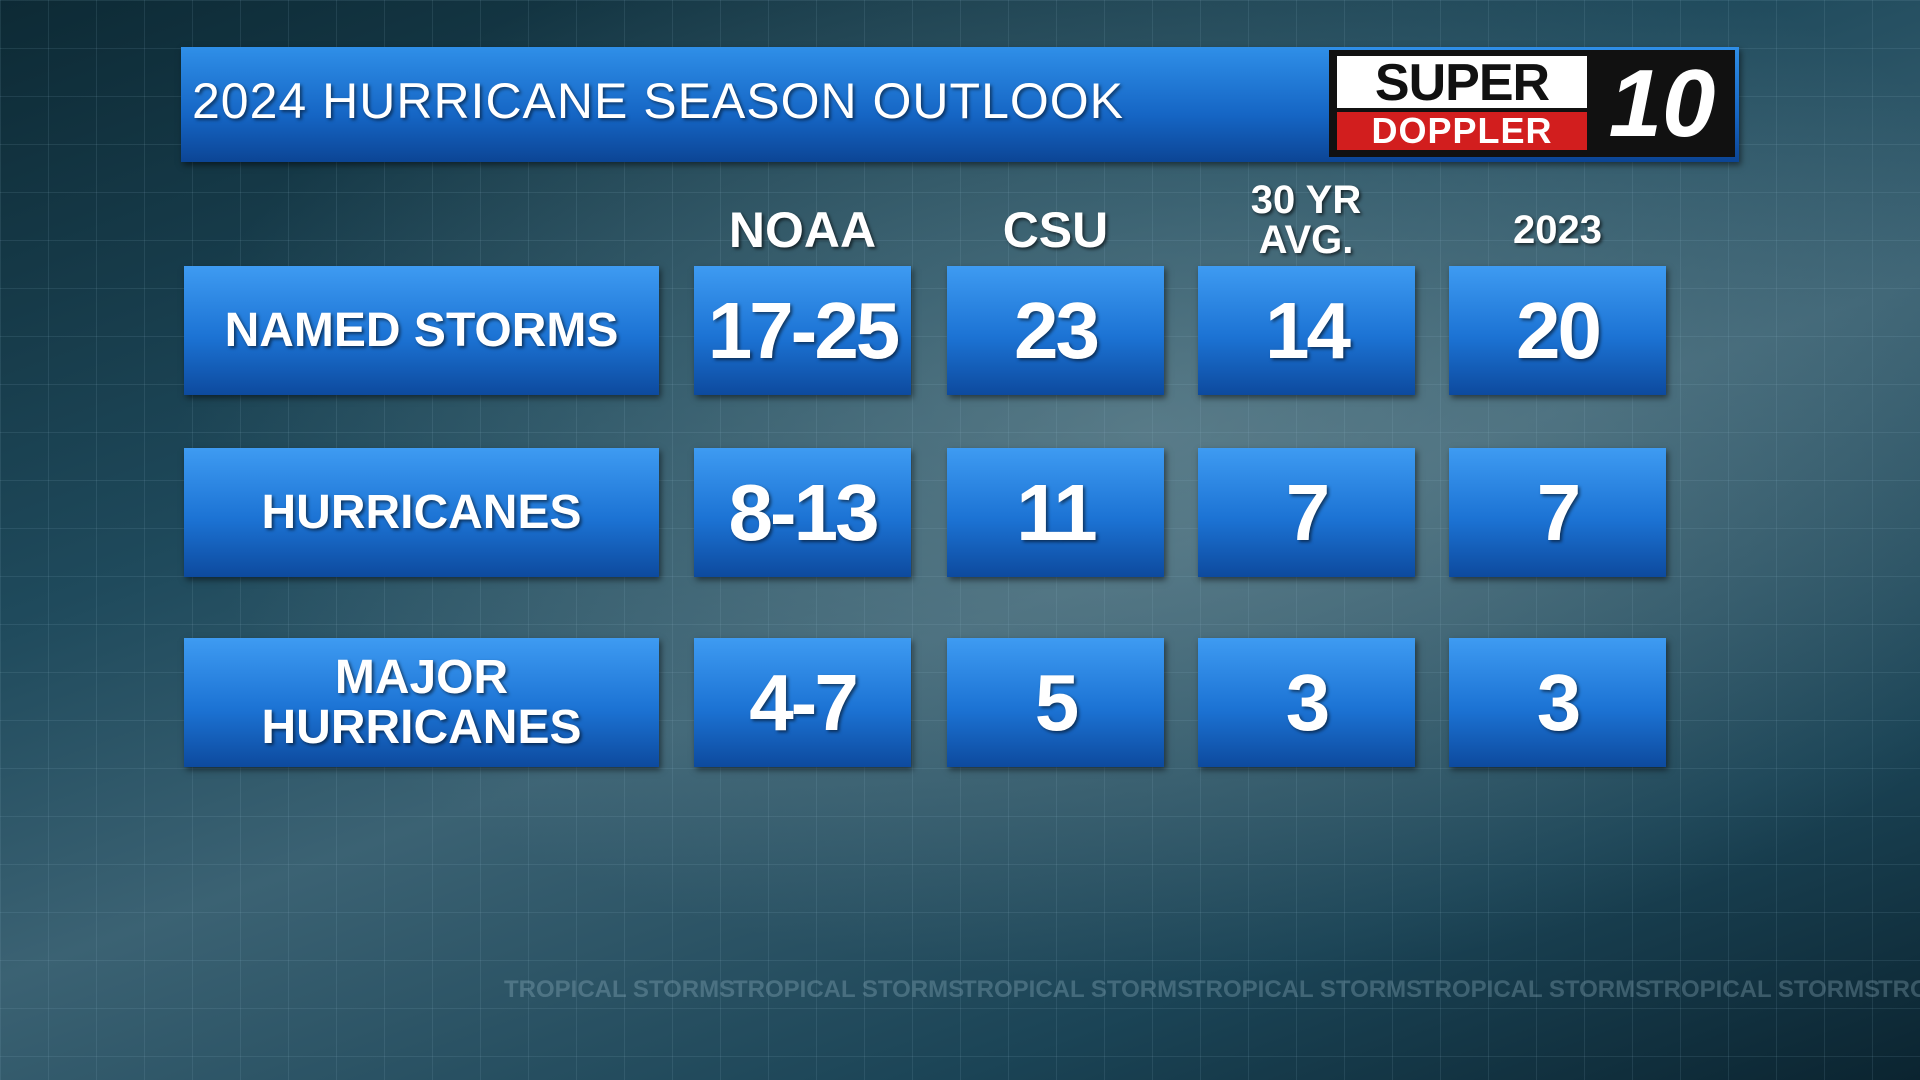 Image resolution: width=1920 pixels, height=1080 pixels. Describe the element at coordinates (1557, 330) in the screenshot. I see `cell-value: 20` at that location.